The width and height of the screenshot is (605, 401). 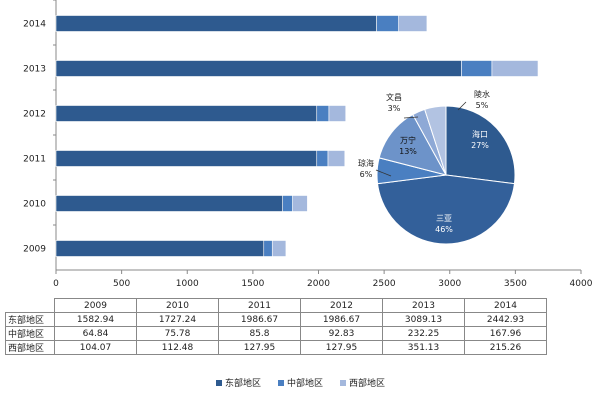 I want to click on legend-item-east: 东部地区, so click(x=238, y=382).